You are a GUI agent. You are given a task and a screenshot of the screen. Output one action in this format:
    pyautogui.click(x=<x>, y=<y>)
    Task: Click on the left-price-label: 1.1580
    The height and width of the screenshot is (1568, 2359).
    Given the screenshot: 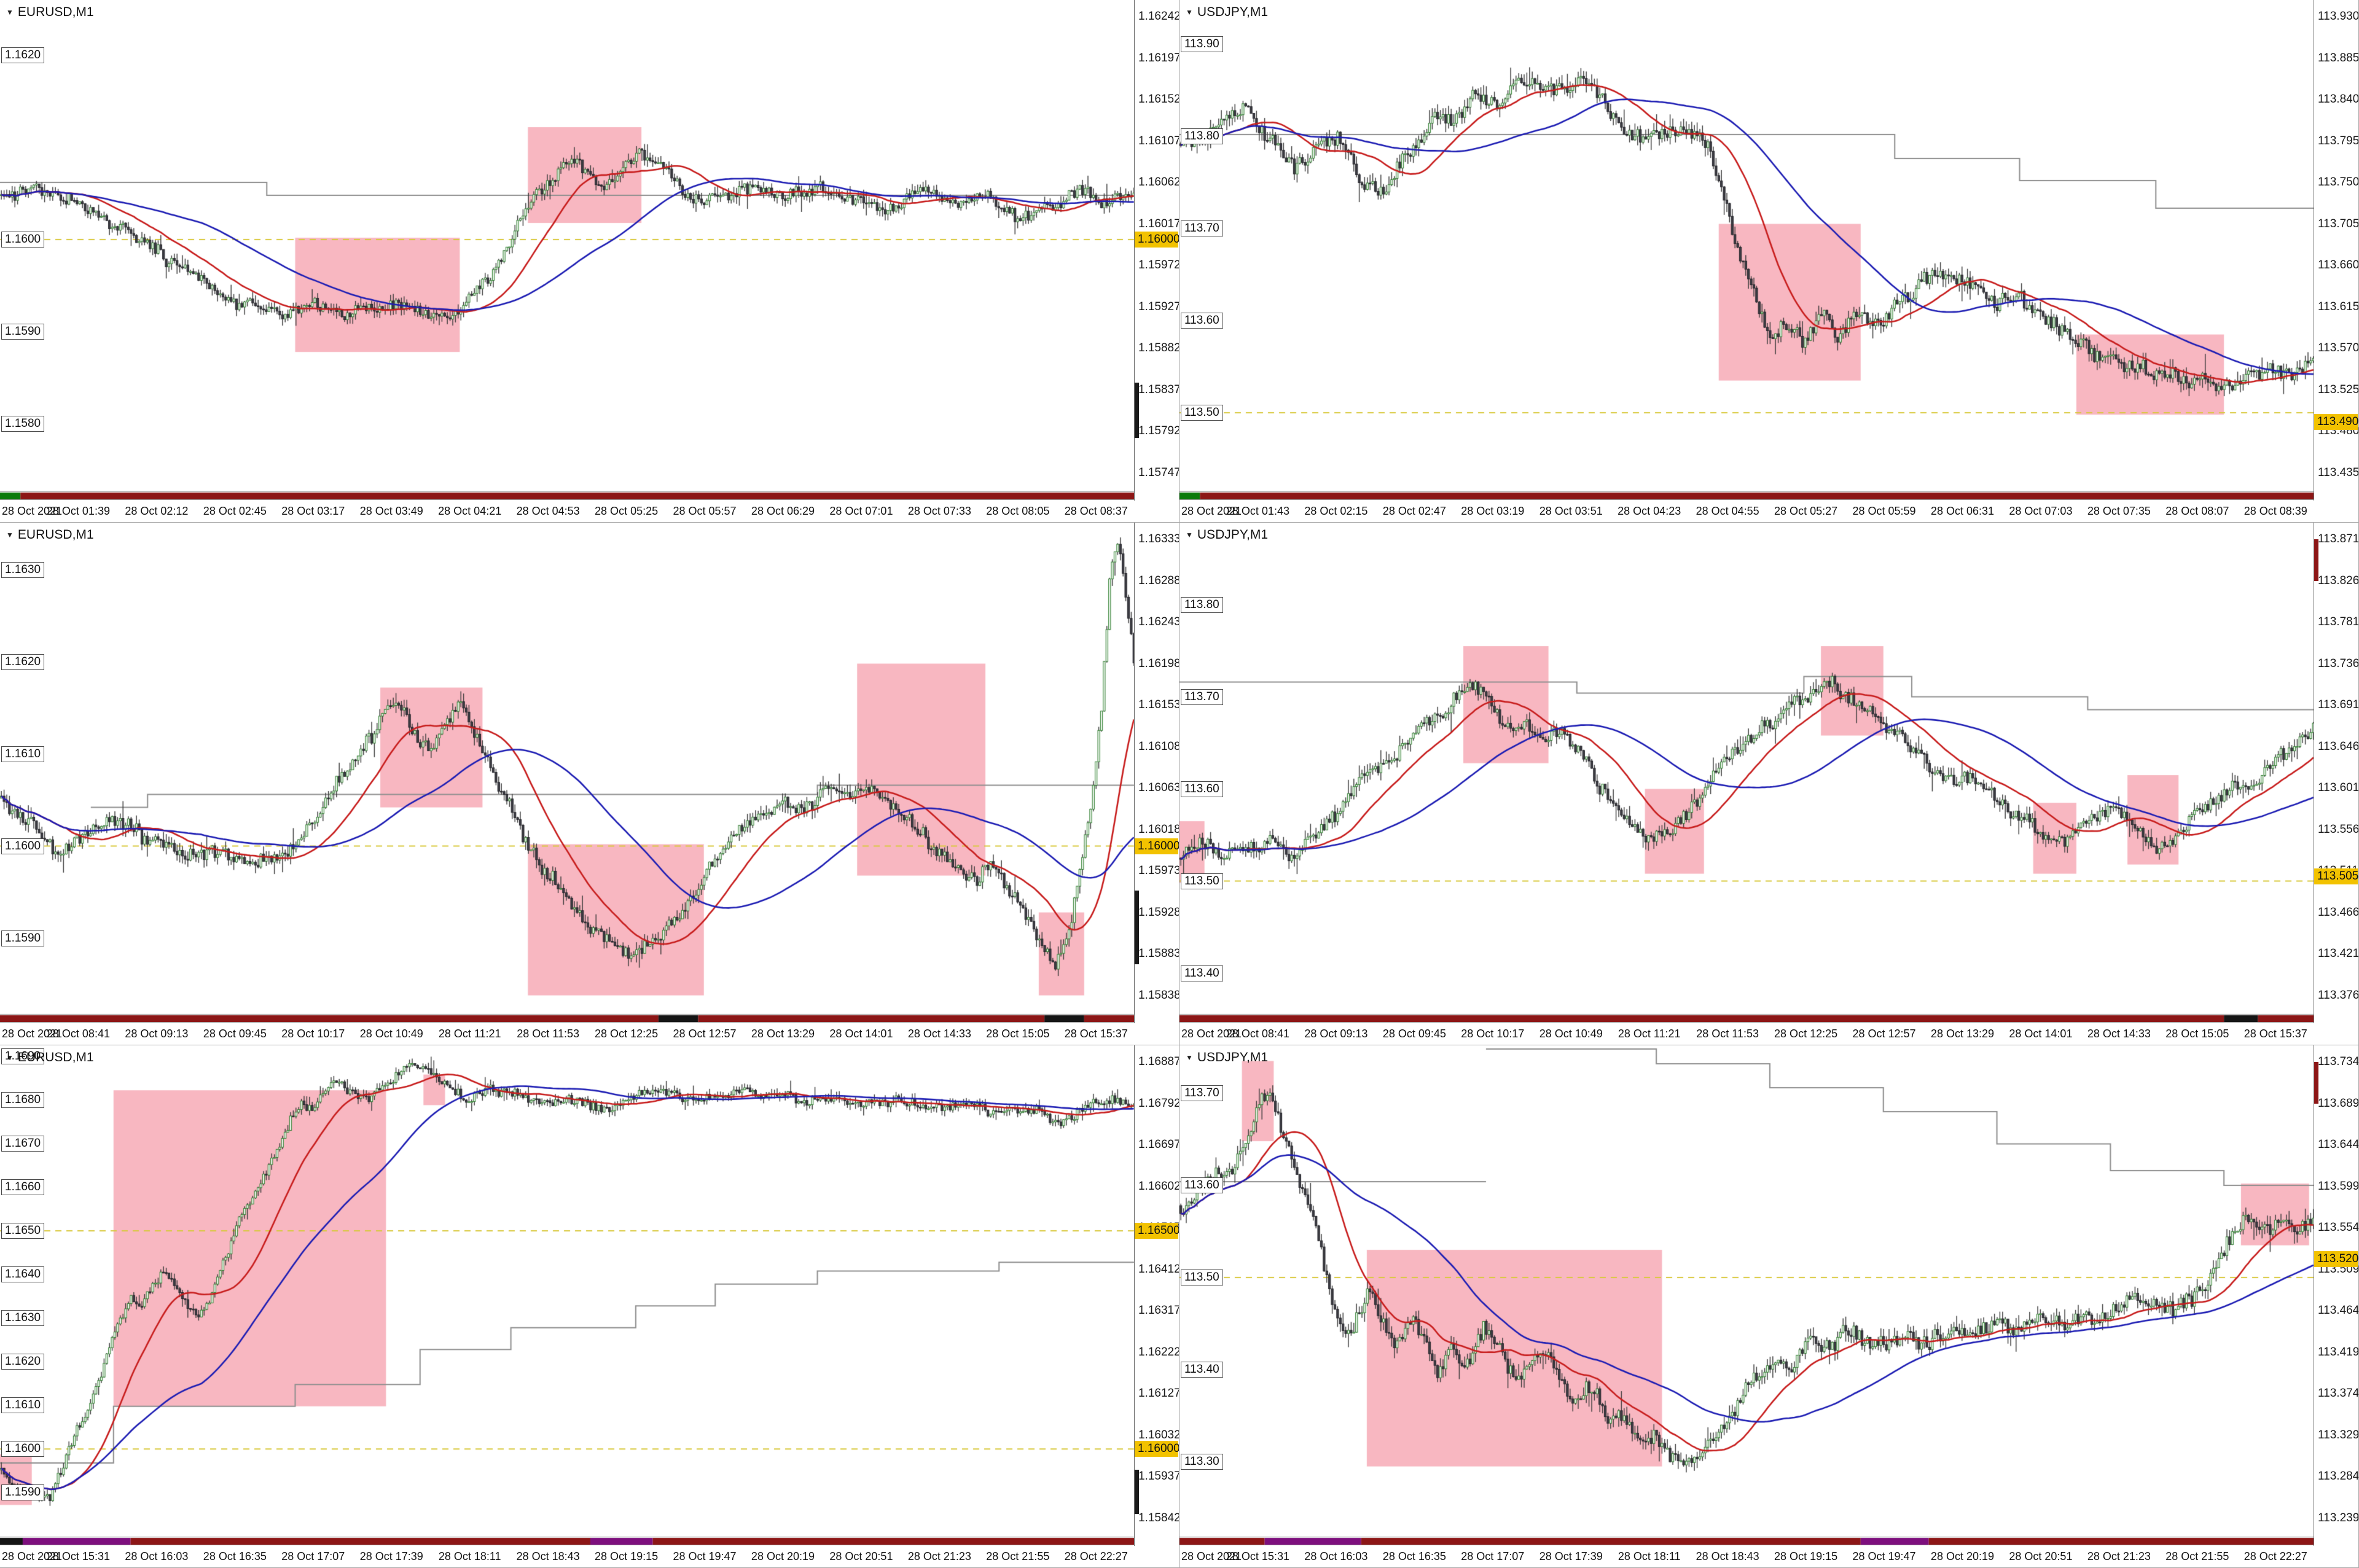 What is the action you would take?
    pyautogui.click(x=23, y=424)
    